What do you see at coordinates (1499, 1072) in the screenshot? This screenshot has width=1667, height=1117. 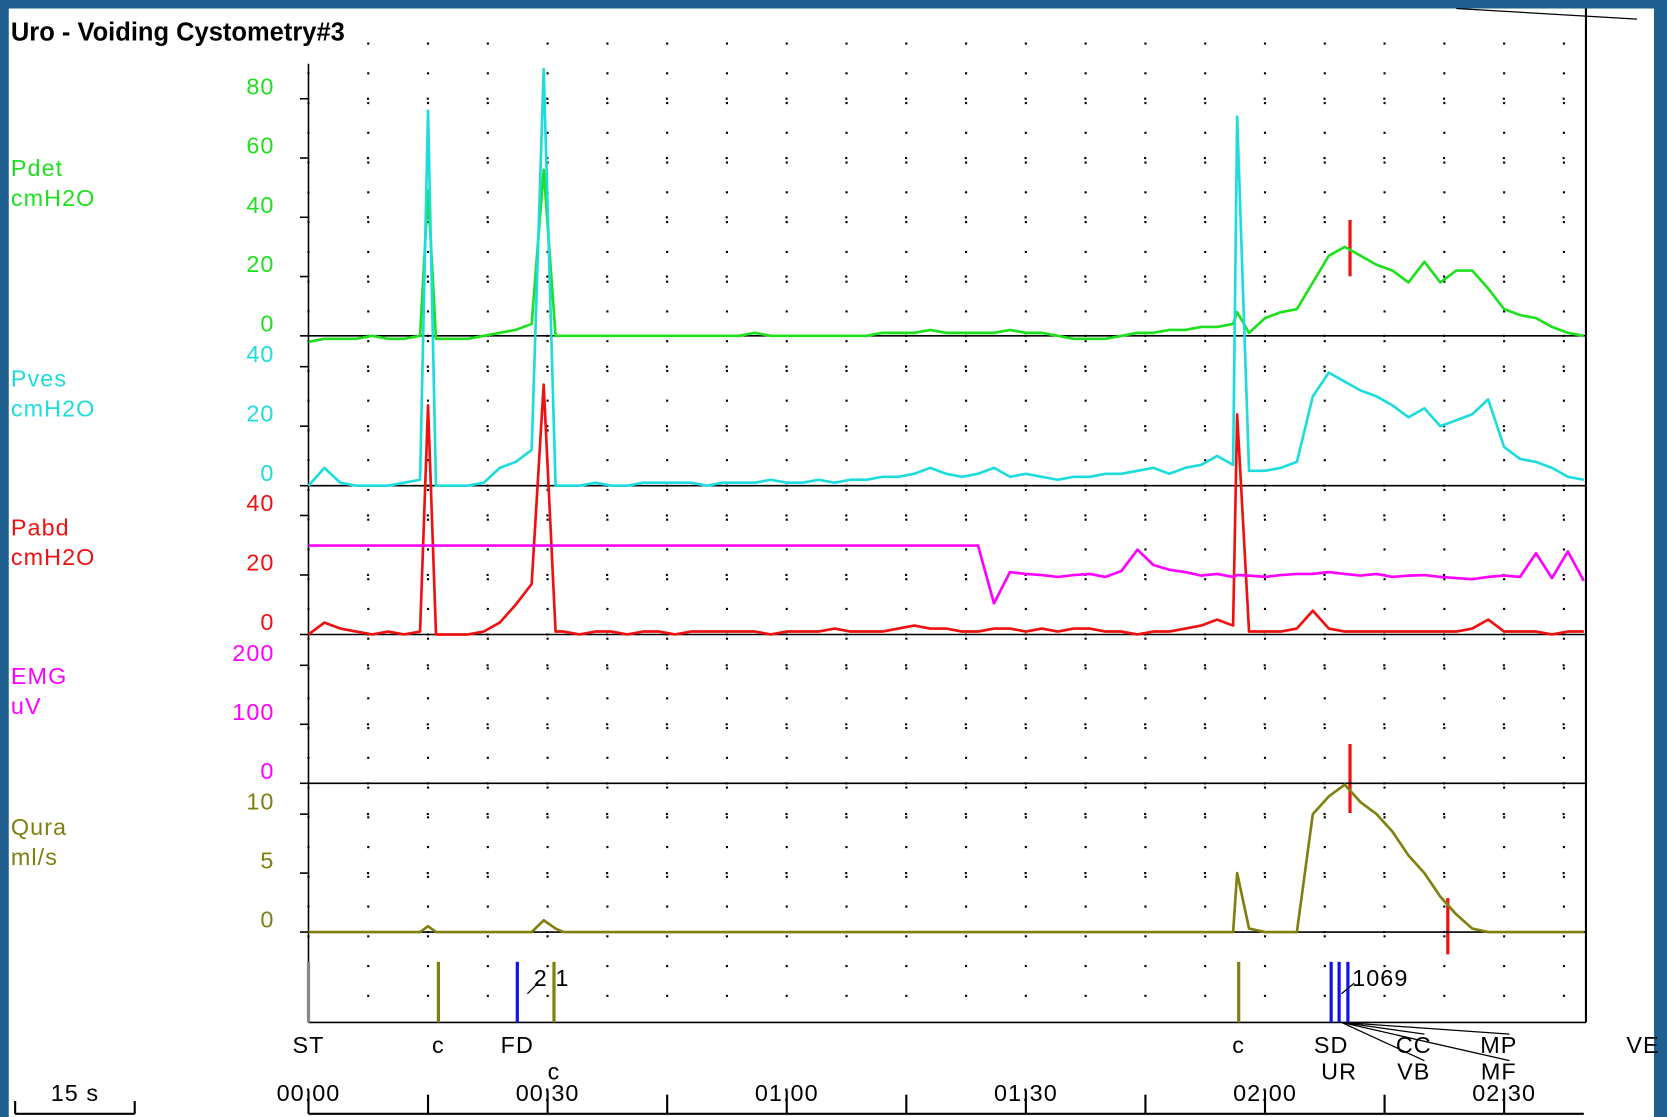 I see `event-label: MF` at bounding box center [1499, 1072].